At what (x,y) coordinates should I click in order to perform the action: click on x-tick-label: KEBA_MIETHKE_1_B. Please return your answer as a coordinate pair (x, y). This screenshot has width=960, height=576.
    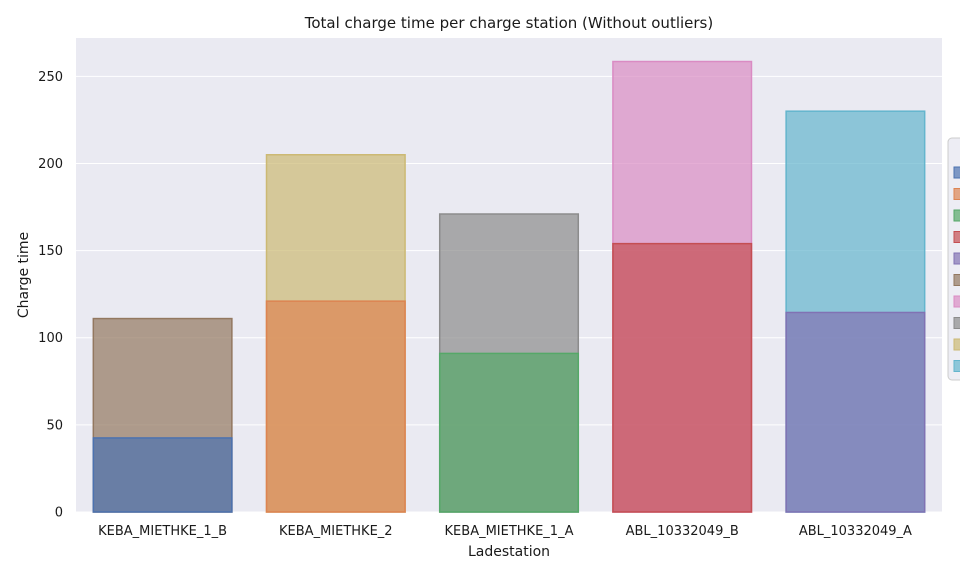
    Looking at the image, I should click on (162, 531).